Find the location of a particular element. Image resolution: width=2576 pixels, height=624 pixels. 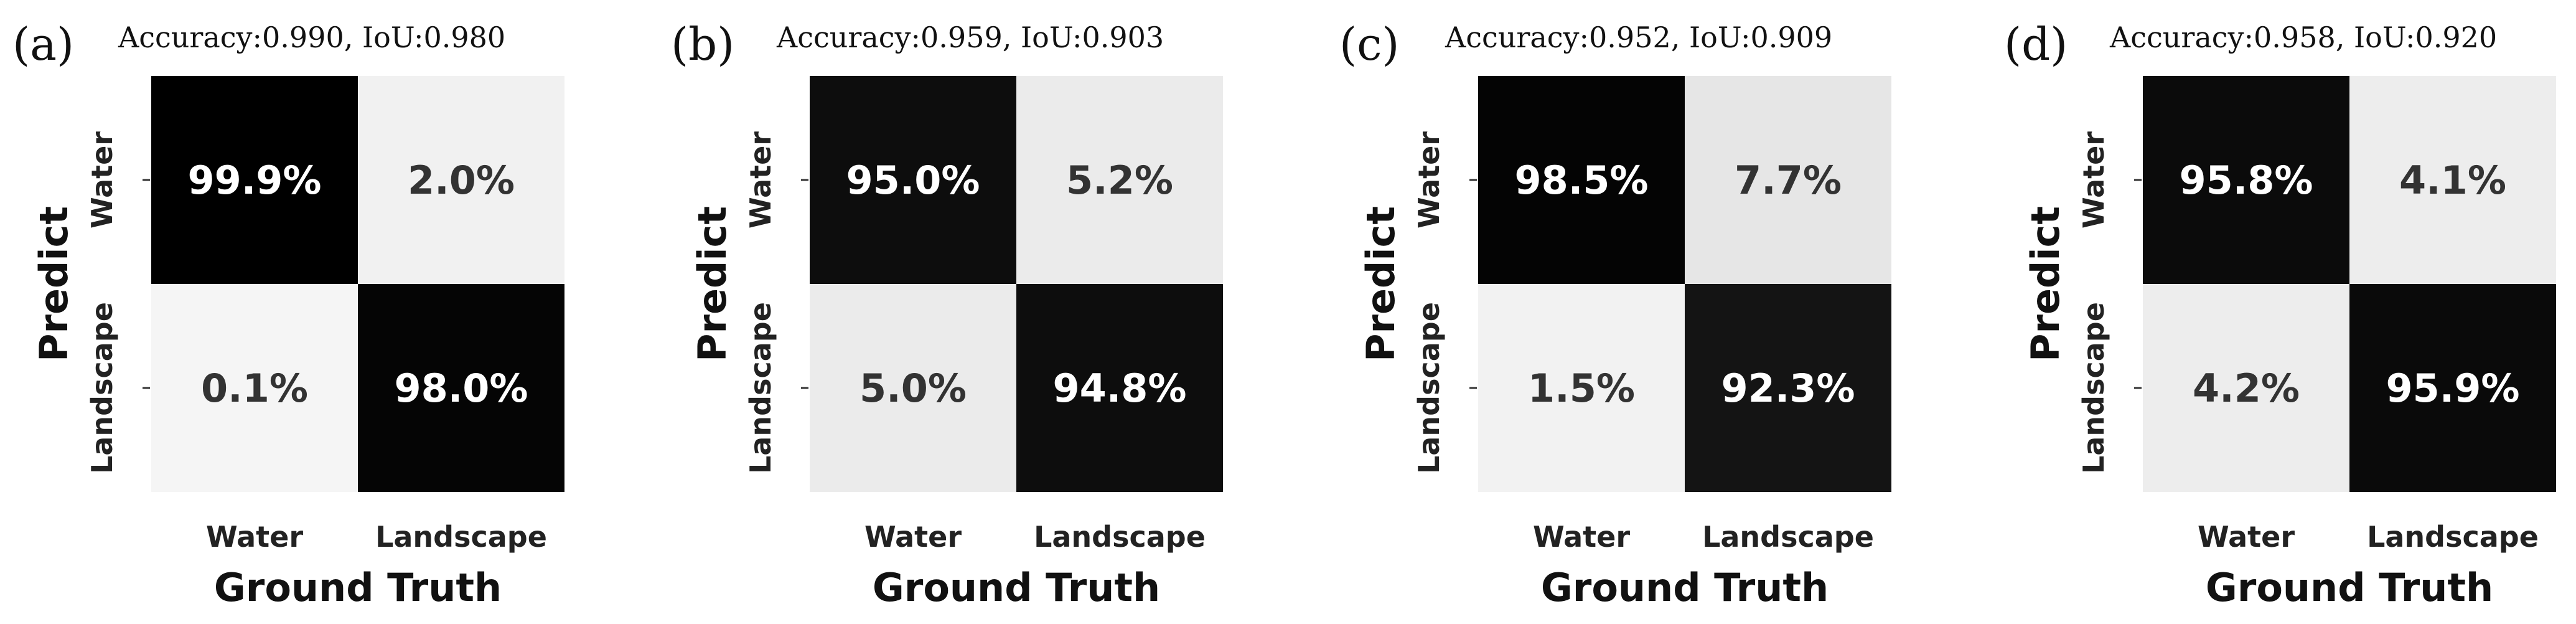

cell-value-label: 4.2% is located at coordinates (2246, 389).